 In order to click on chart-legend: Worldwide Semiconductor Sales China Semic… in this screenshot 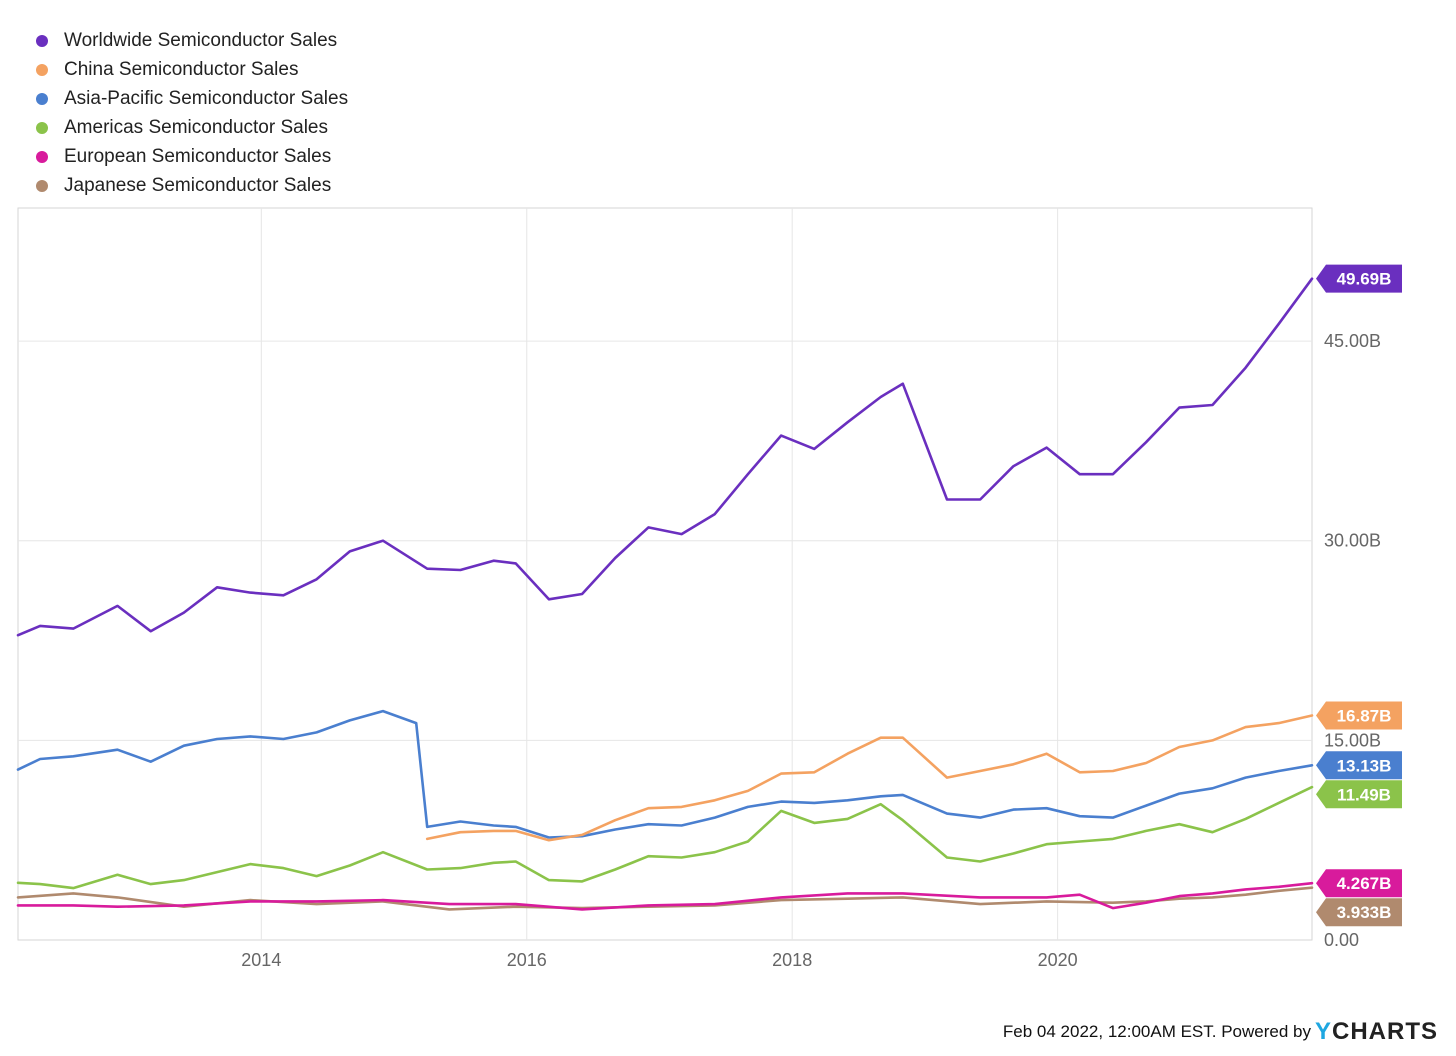, I will do `click(192, 113)`.